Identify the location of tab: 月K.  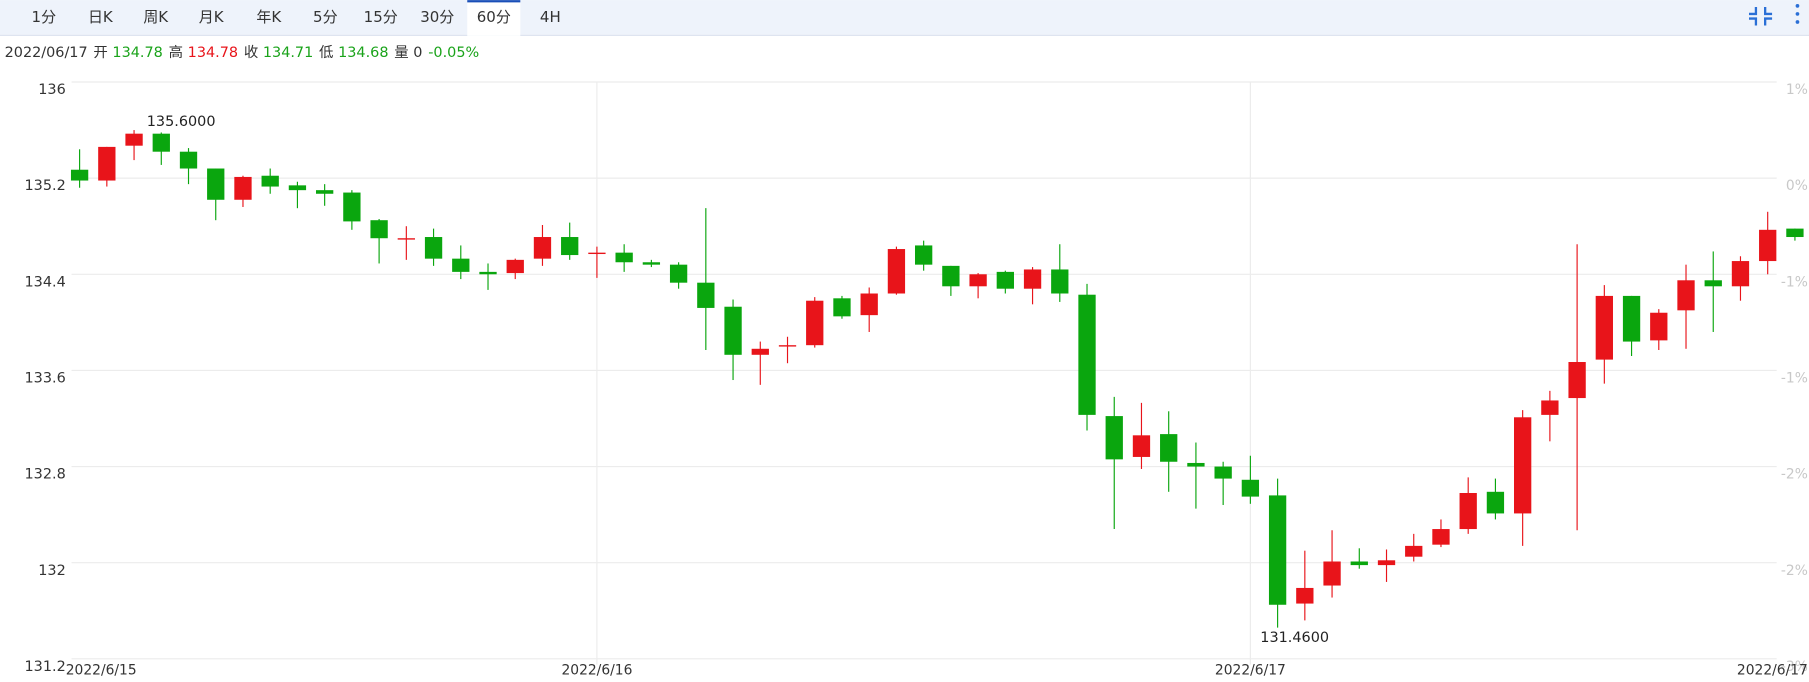
(212, 17).